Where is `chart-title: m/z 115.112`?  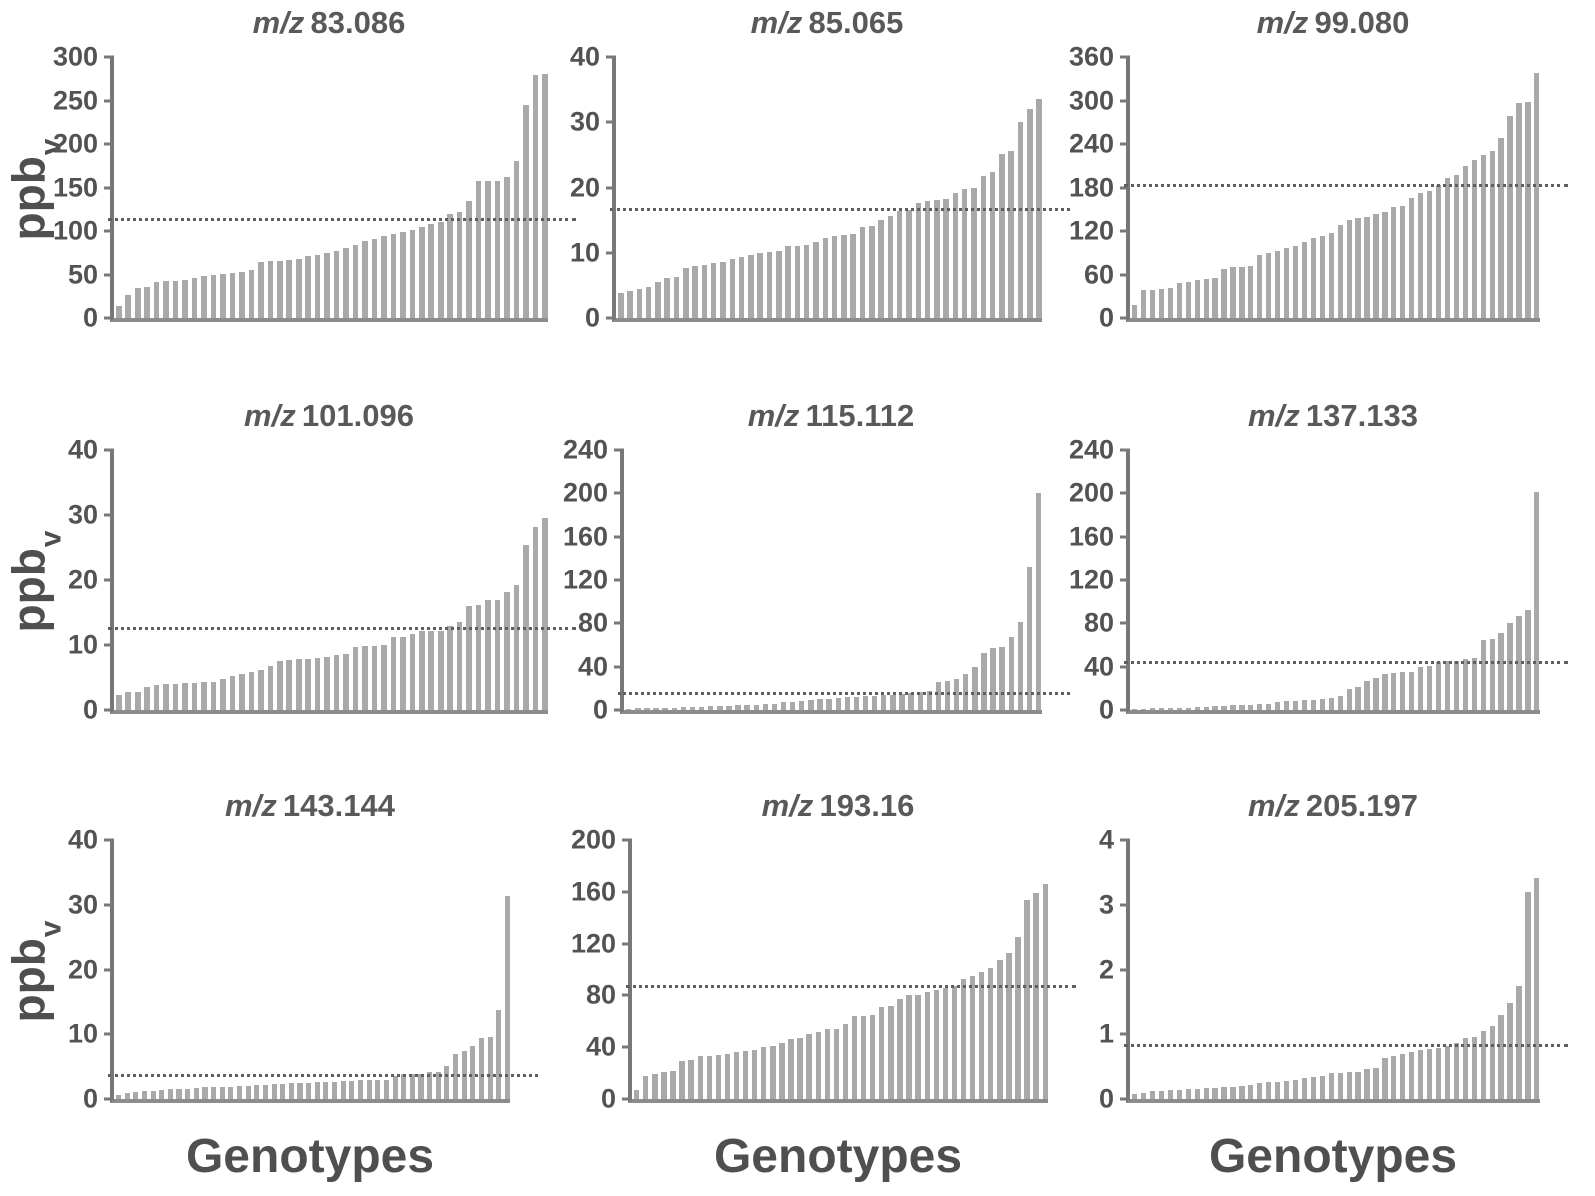 chart-title: m/z 115.112 is located at coordinates (831, 416).